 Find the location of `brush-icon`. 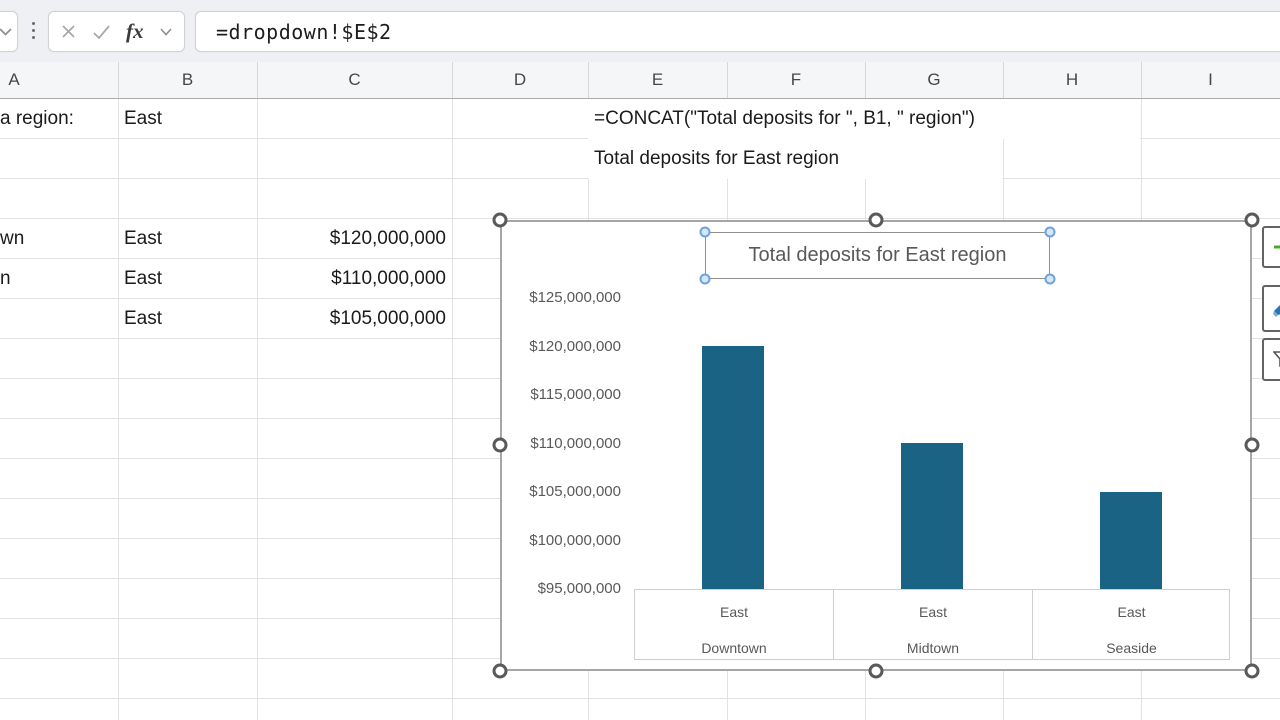

brush-icon is located at coordinates (1276, 309).